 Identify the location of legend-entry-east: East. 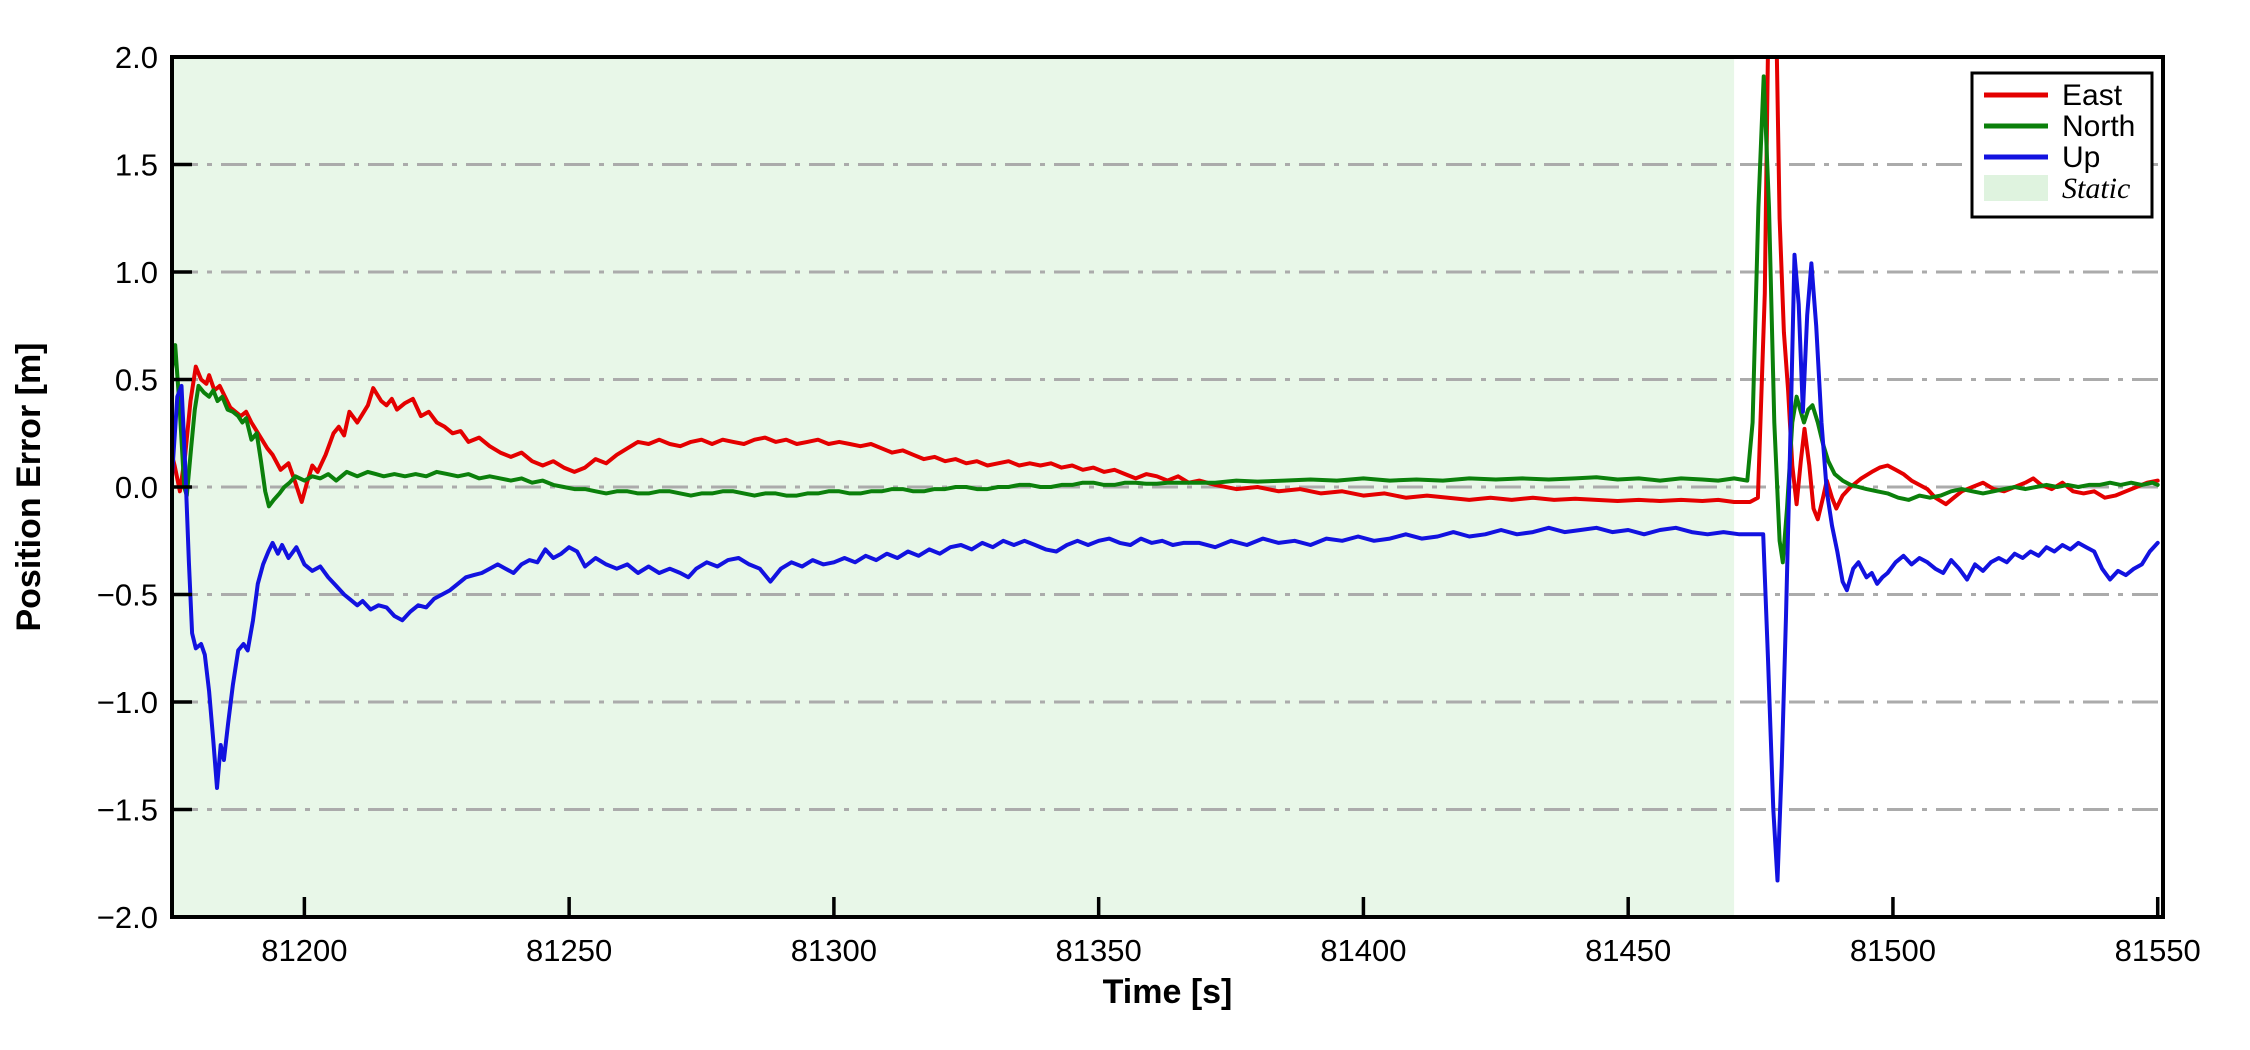
(2053, 95).